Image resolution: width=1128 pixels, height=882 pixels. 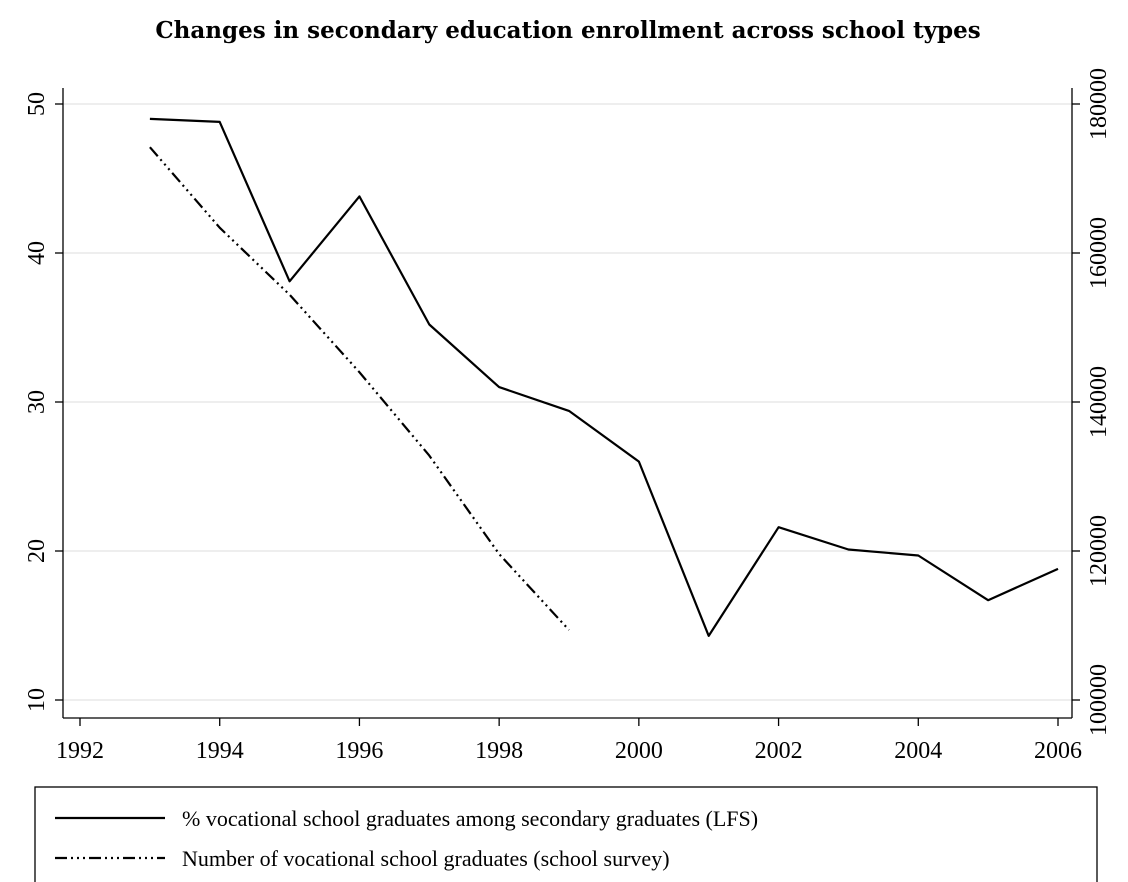 What do you see at coordinates (37, 551) in the screenshot?
I see `y-left-tick-label-1: 20` at bounding box center [37, 551].